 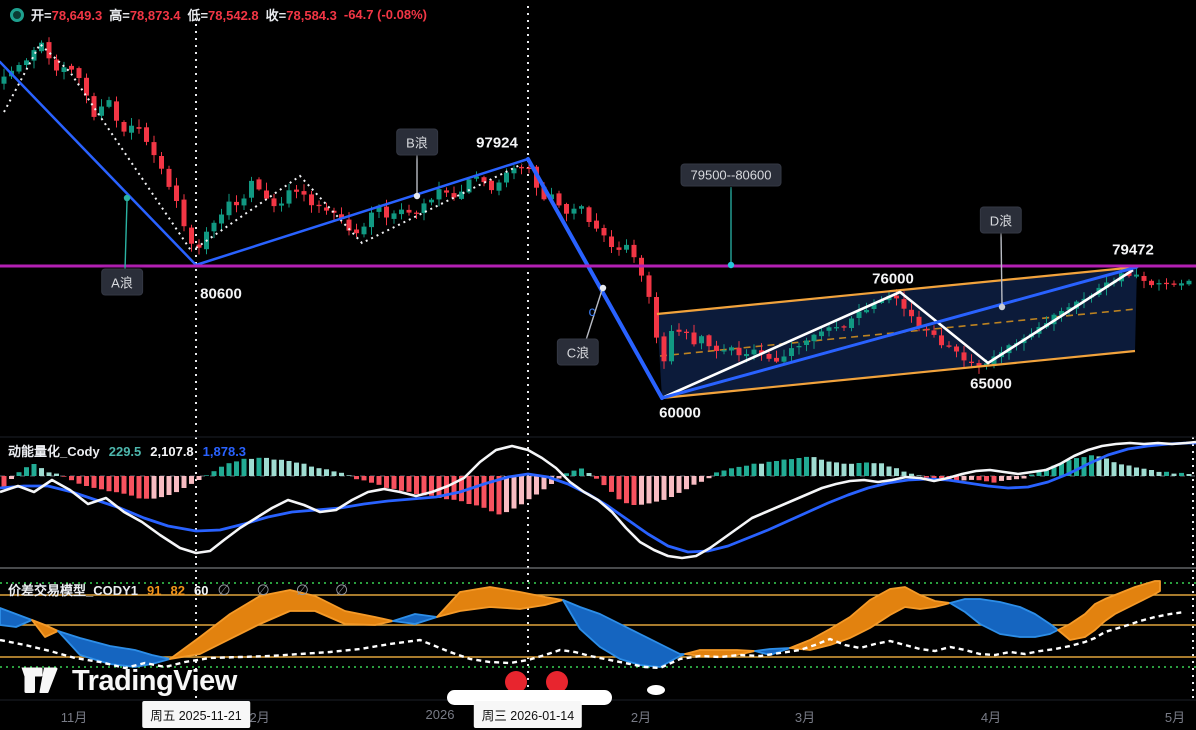 What do you see at coordinates (154, 590) in the screenshot?
I see `spread-value-1: 91` at bounding box center [154, 590].